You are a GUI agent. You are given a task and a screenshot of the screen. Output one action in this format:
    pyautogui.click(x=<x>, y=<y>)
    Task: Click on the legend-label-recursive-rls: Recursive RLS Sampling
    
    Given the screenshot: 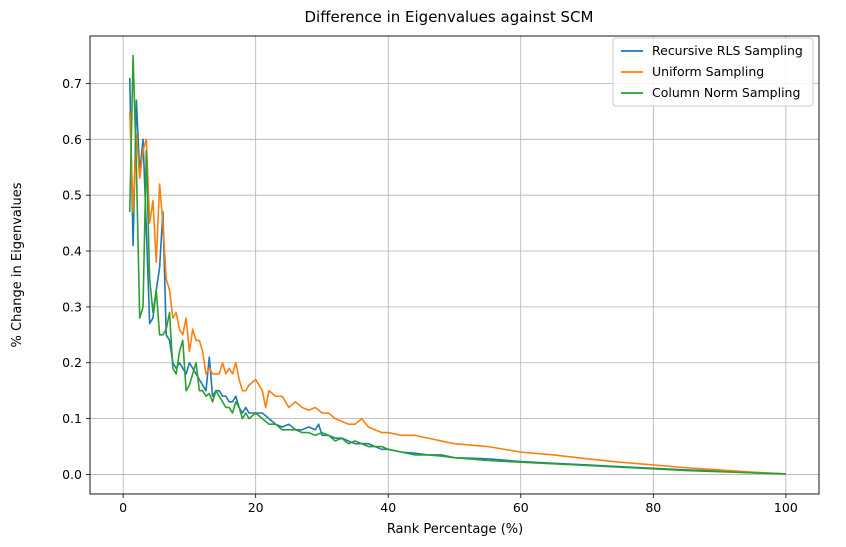 What is the action you would take?
    pyautogui.click(x=727, y=50)
    